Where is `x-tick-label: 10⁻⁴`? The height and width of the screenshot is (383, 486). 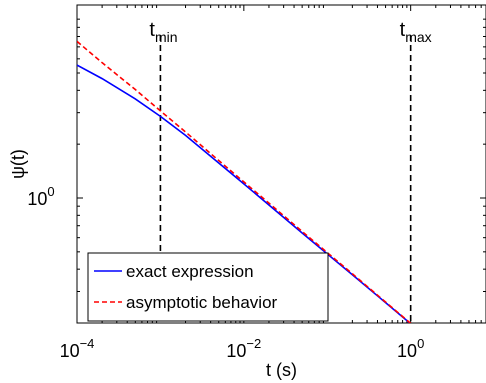 x-tick-label: 10⁻⁴ is located at coordinates (77, 348).